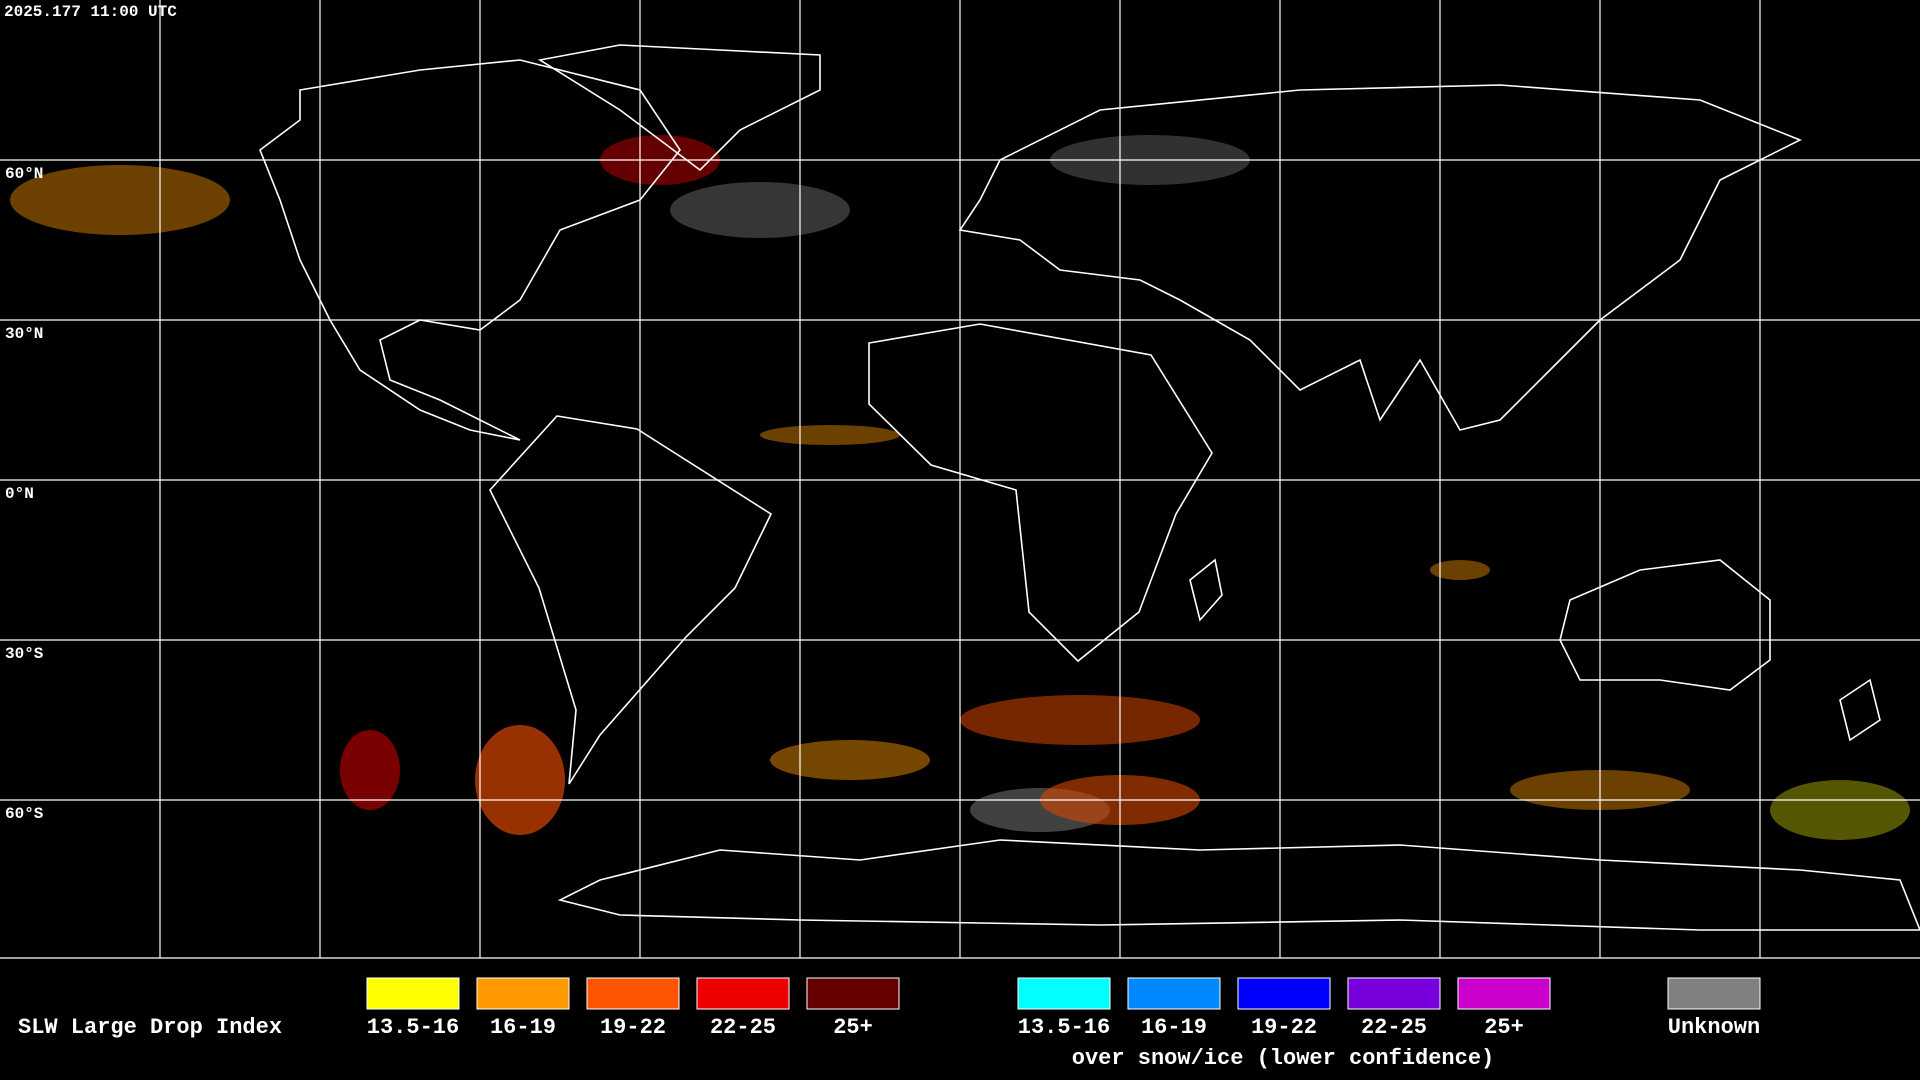 The image size is (1920, 1080). I want to click on latitude-label: 0°N, so click(19, 494).